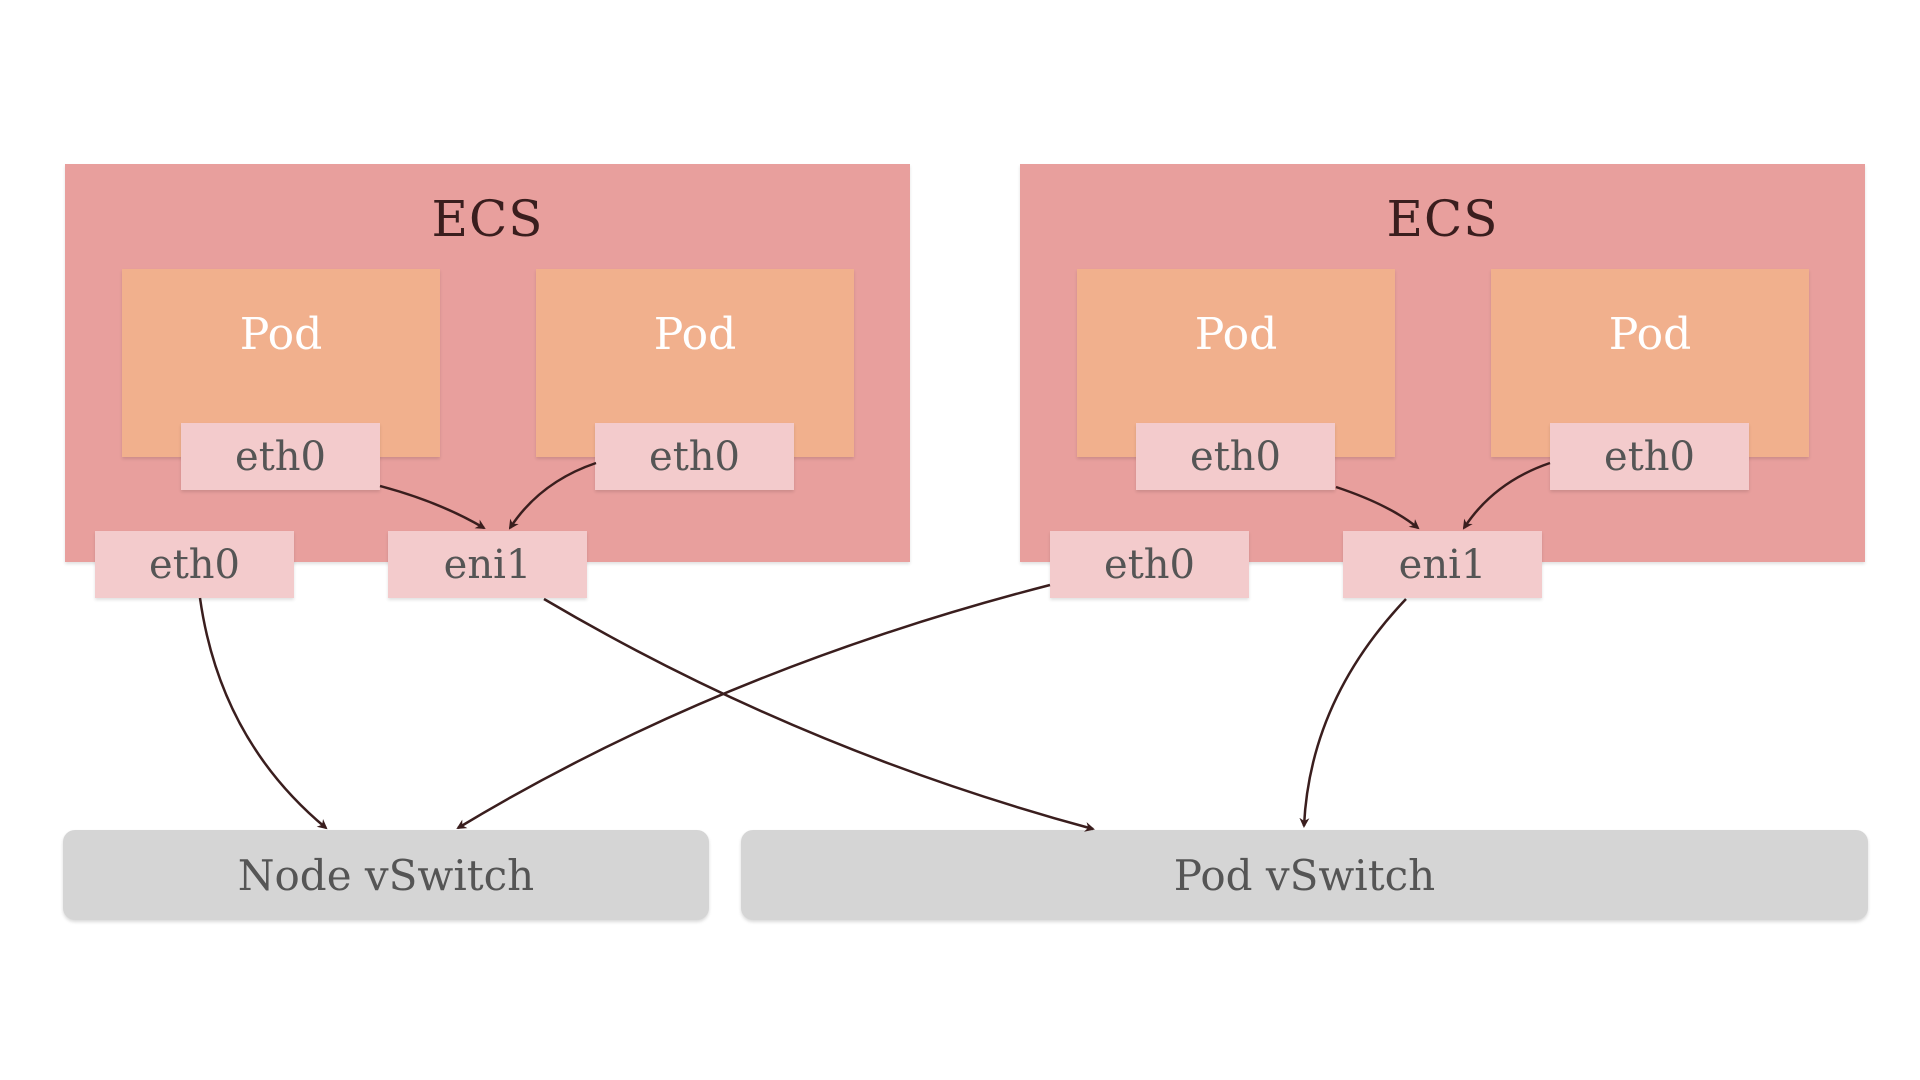 The height and width of the screenshot is (1080, 1920). What do you see at coordinates (386, 875) in the screenshot?
I see `node-vswitch: Node vSwitch` at bounding box center [386, 875].